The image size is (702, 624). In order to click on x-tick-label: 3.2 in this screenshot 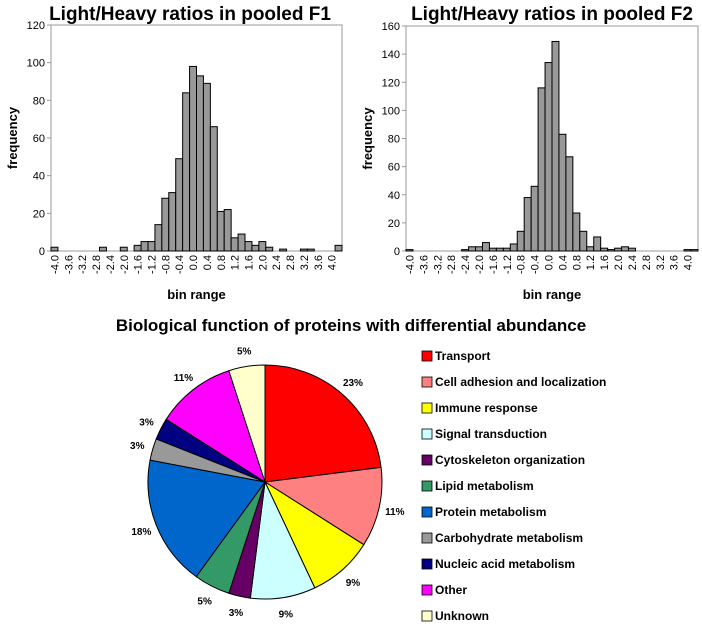, I will do `click(305, 262)`.